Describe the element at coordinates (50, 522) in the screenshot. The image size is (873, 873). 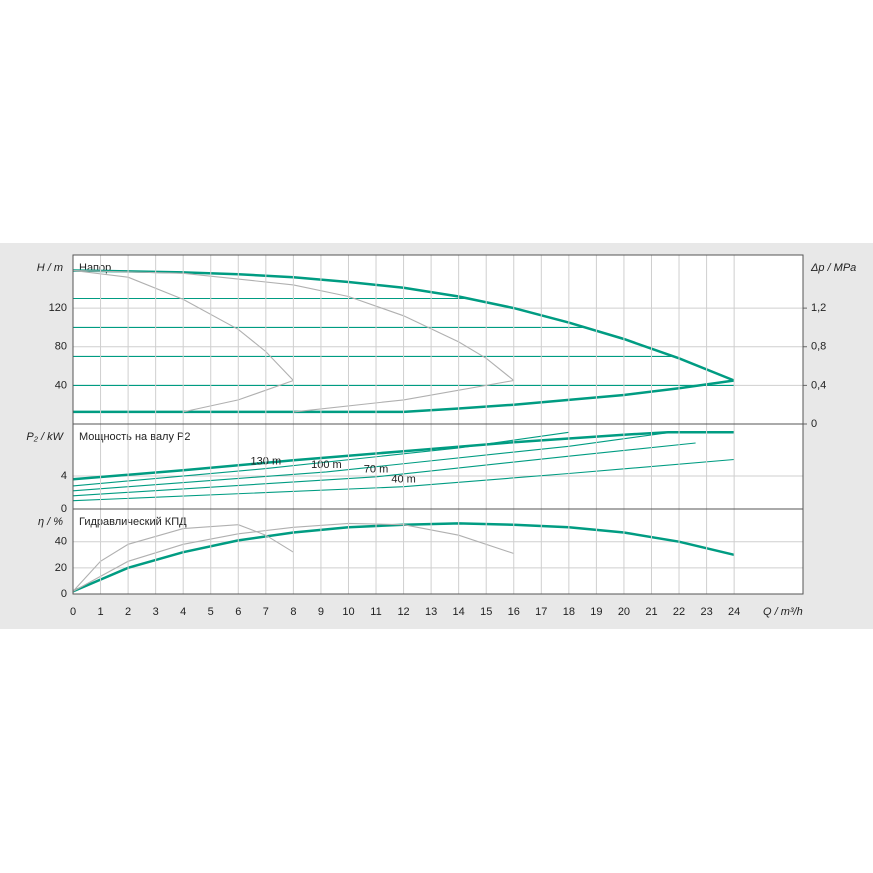
I see `y-axis-label: η / %` at that location.